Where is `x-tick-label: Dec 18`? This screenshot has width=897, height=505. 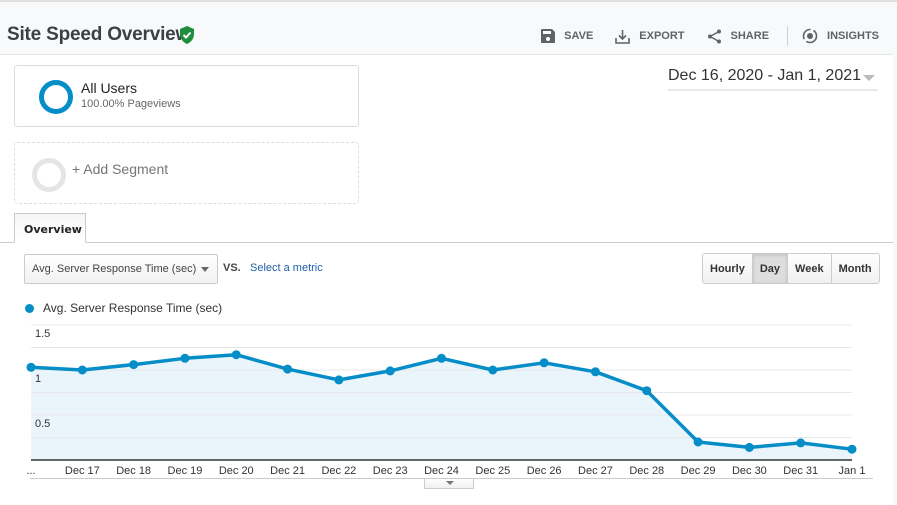
x-tick-label: Dec 18 is located at coordinates (134, 471).